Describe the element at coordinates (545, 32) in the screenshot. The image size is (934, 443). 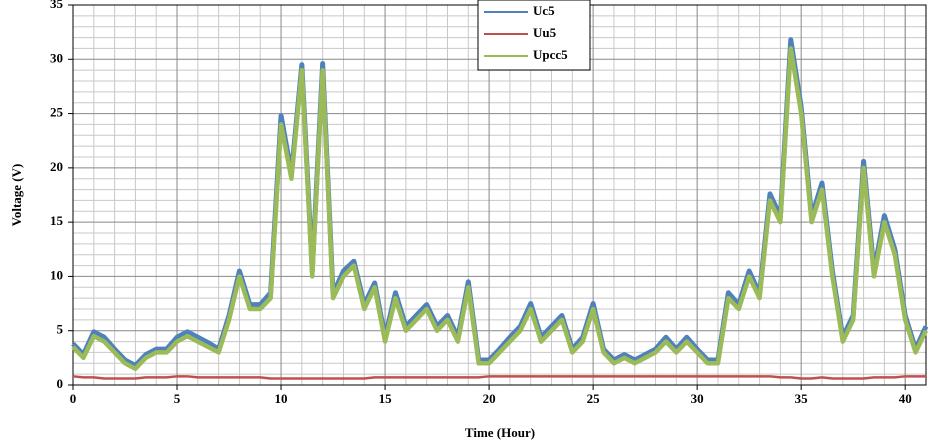
I see `legend-label: Uu5` at that location.